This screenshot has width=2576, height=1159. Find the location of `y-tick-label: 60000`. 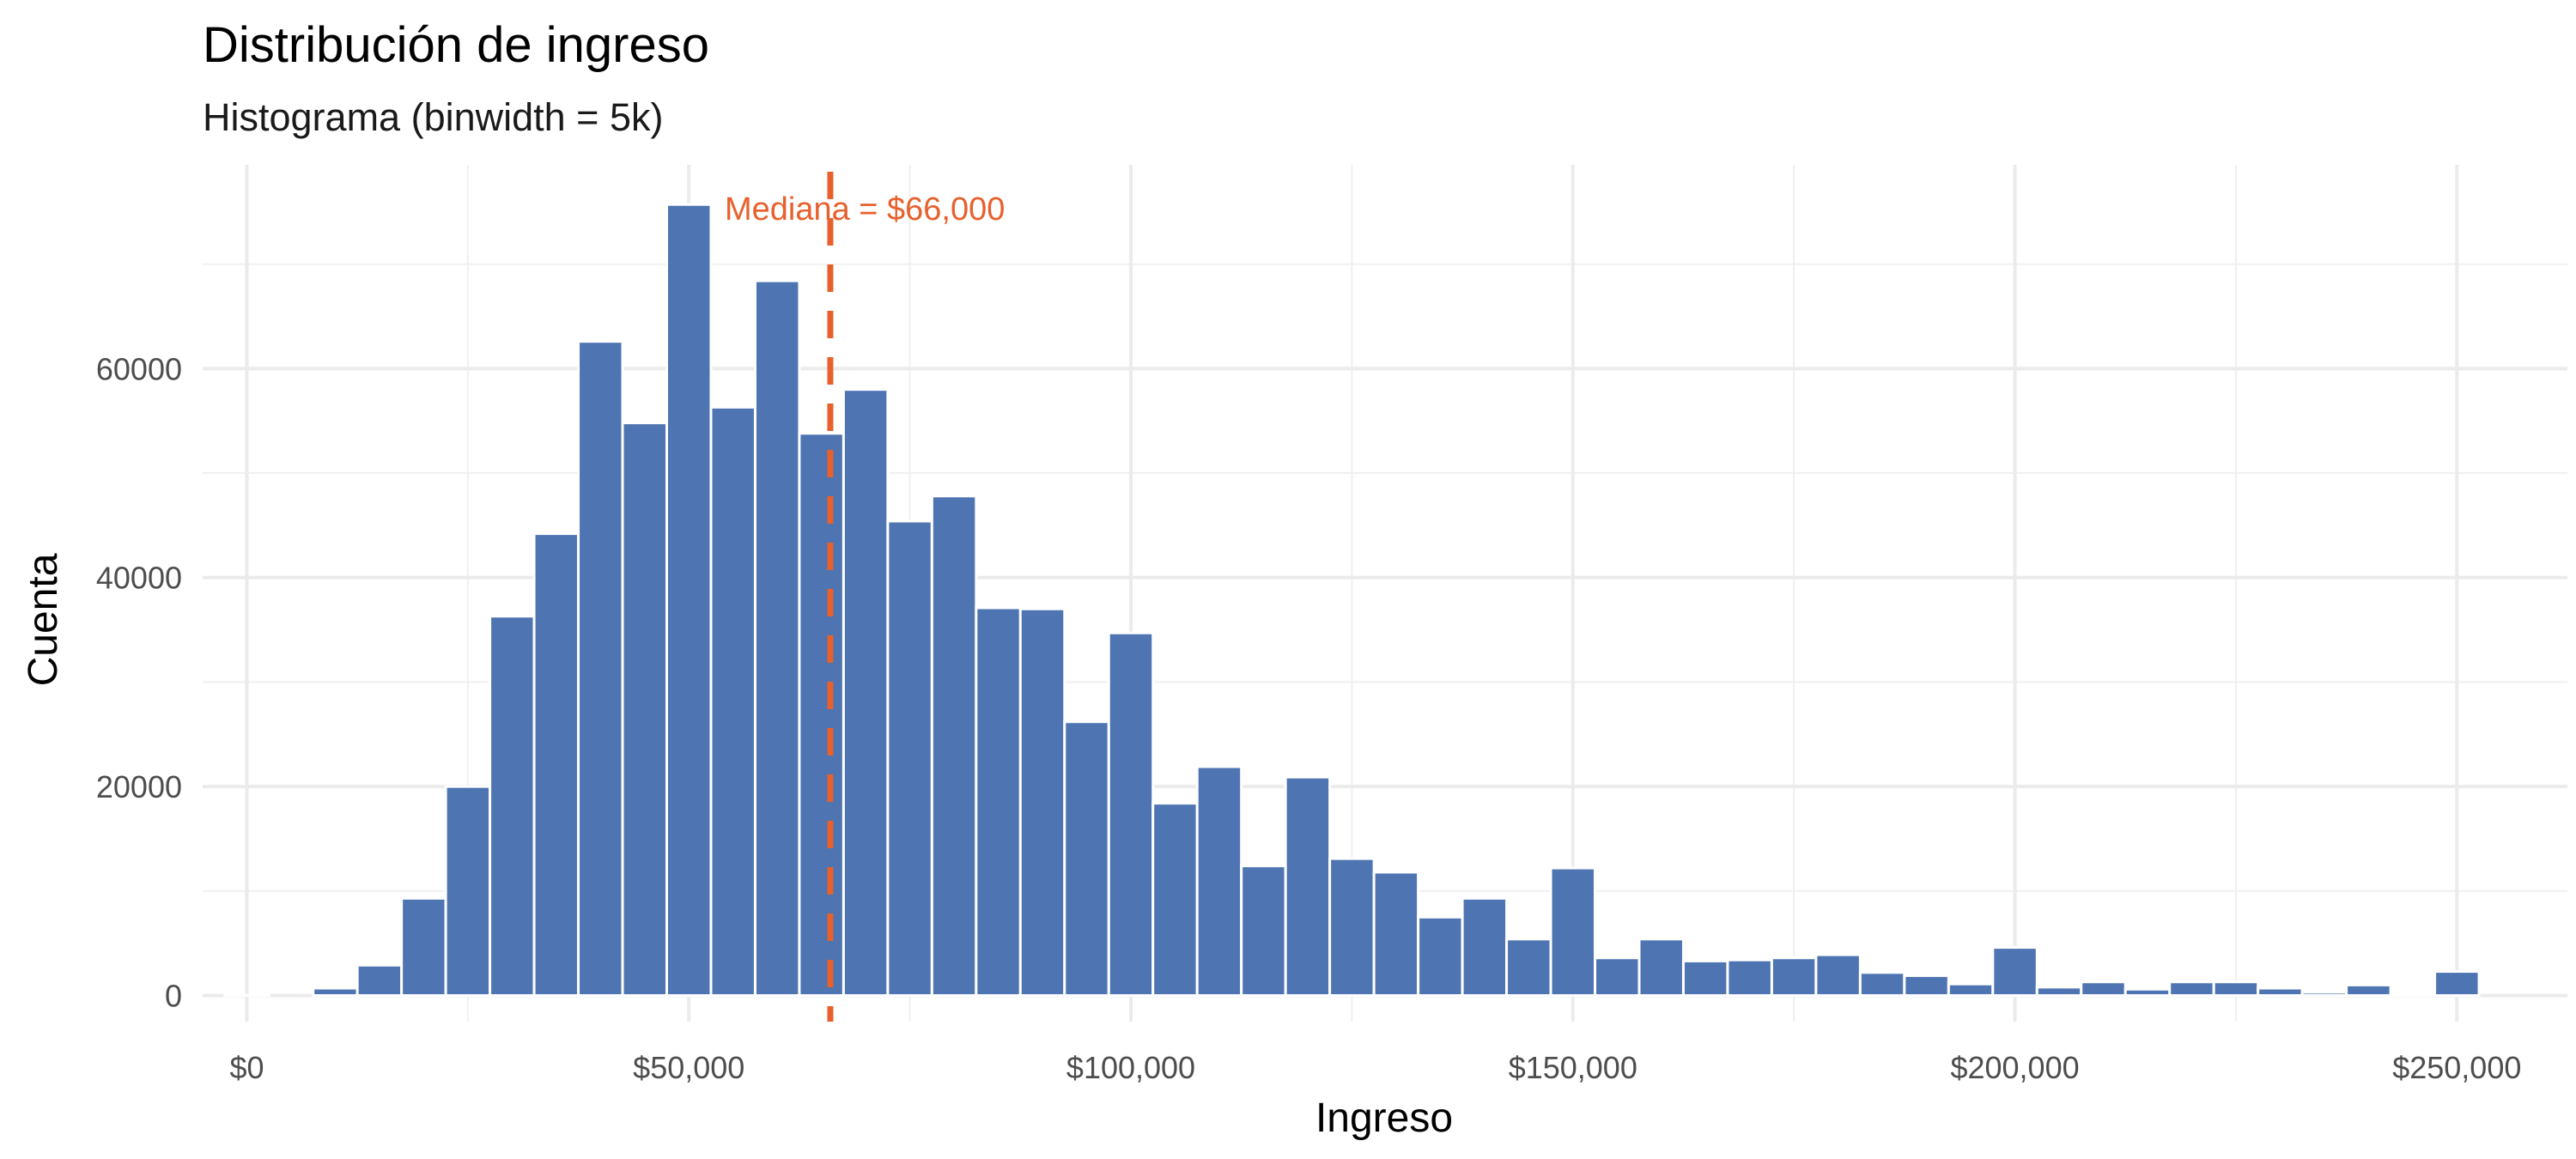

y-tick-label: 60000 is located at coordinates (139, 368).